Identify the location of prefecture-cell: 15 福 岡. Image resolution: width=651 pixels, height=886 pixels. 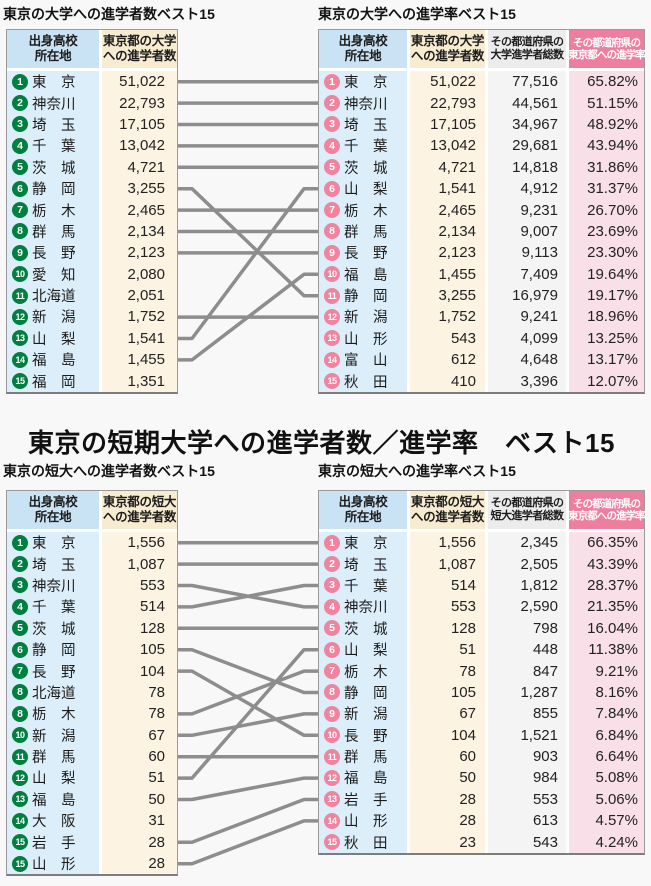
(53, 381).